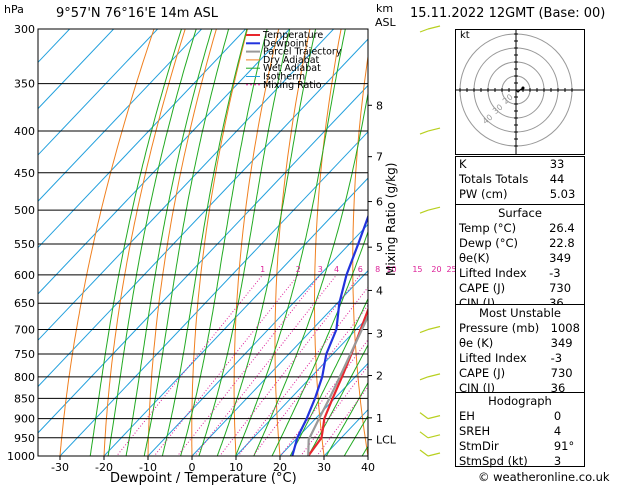 This screenshot has height=486, width=629. Describe the element at coordinates (520, 164) in the screenshot. I see `index-row-k: K 33` at that location.